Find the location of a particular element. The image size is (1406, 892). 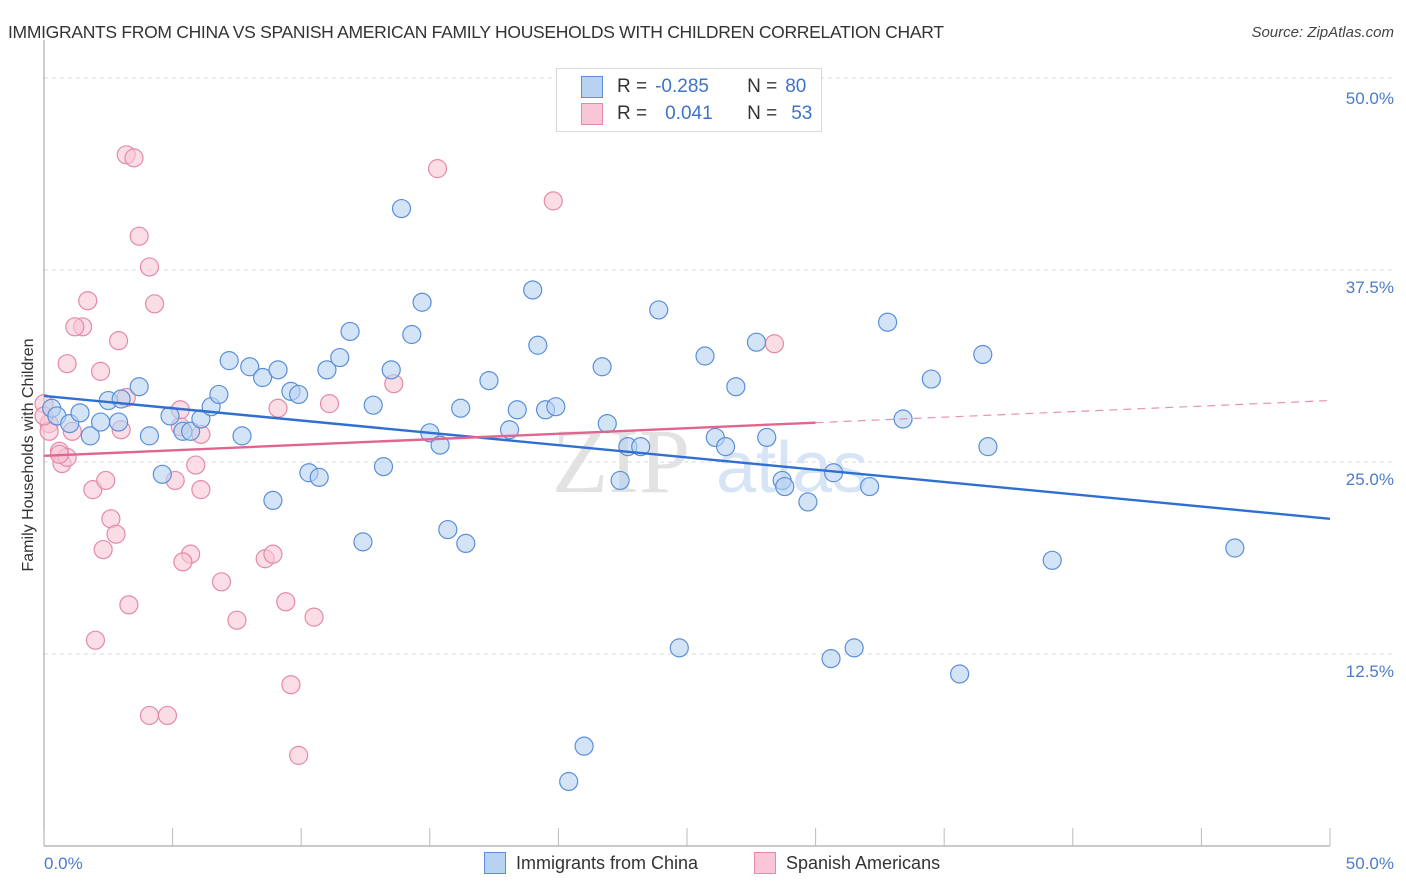

y-tick-label-12-5: 12.5% is located at coordinates (1370, 671).